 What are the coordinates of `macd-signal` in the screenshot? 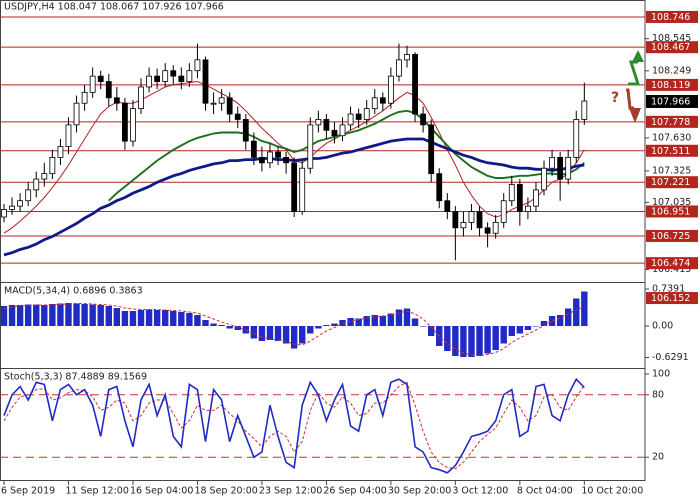 It's located at (294, 330).